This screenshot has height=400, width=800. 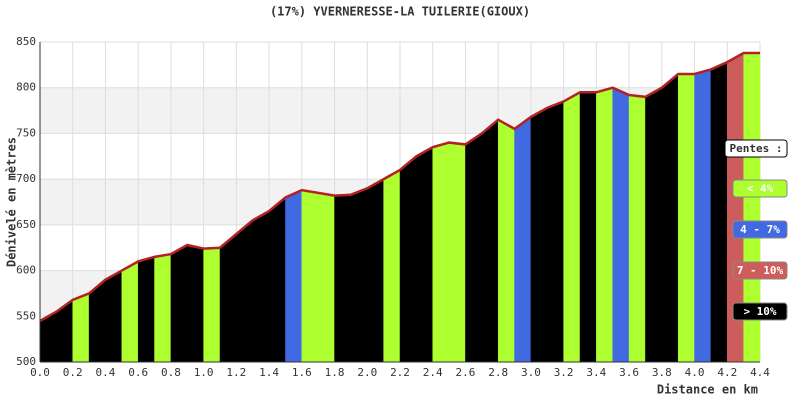 I want to click on x-tick-label: 2.0, so click(x=367, y=372).